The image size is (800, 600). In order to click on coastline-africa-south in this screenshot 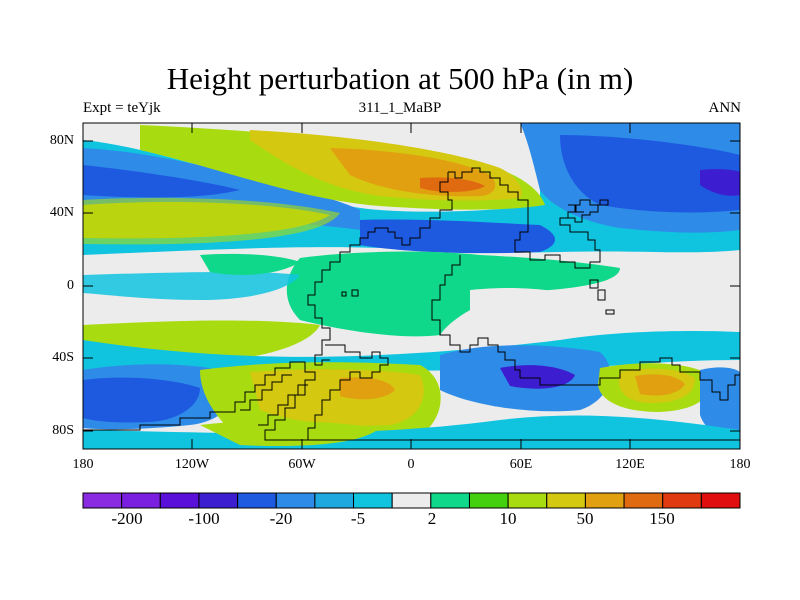, I will do `click(476, 316)`.